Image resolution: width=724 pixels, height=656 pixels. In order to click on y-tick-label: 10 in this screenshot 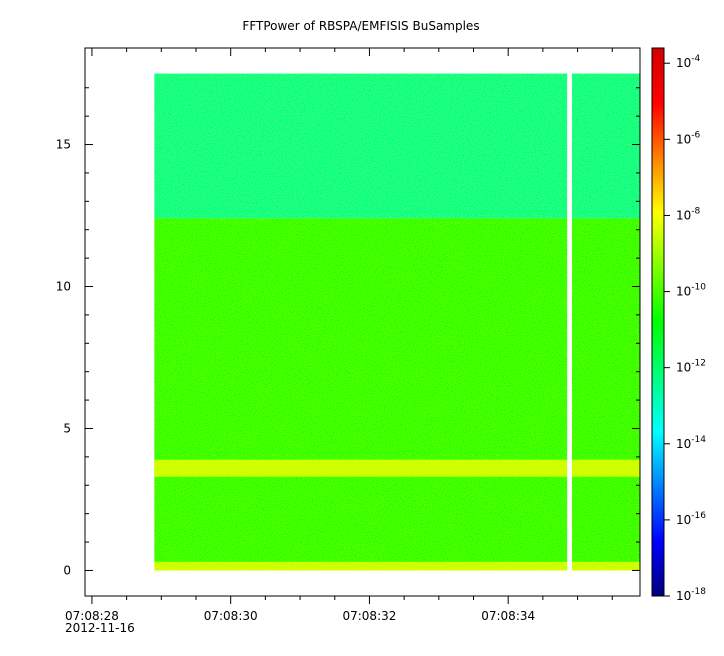, I will do `click(63, 287)`.